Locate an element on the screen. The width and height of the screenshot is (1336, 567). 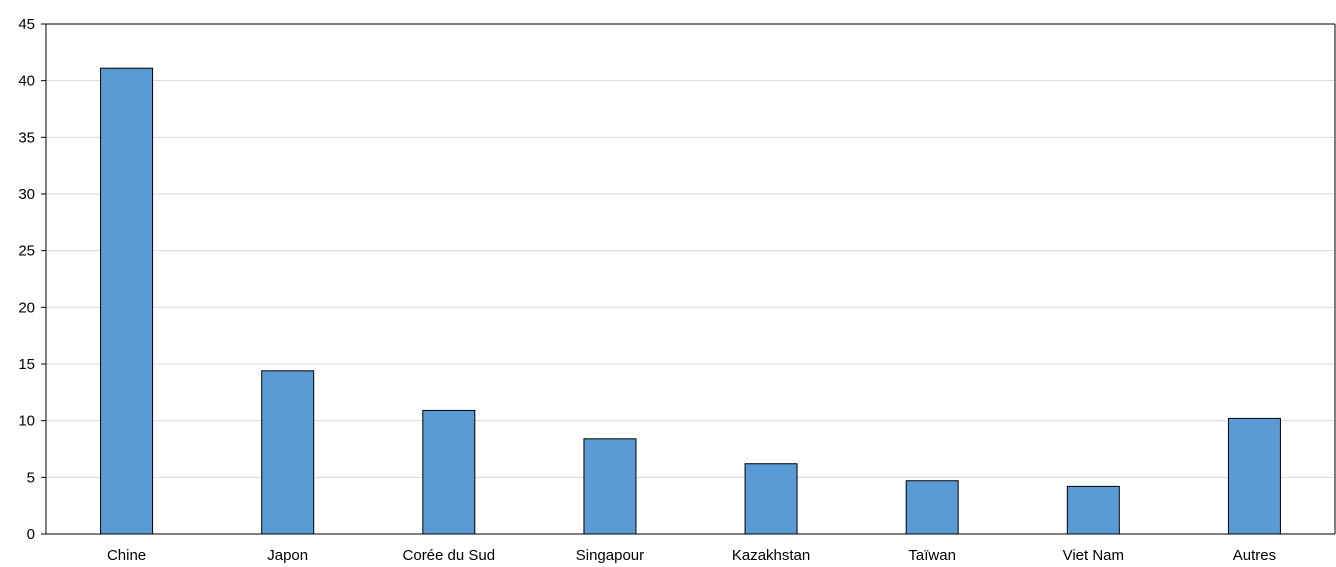
y-tick-label: 15 is located at coordinates (26, 364).